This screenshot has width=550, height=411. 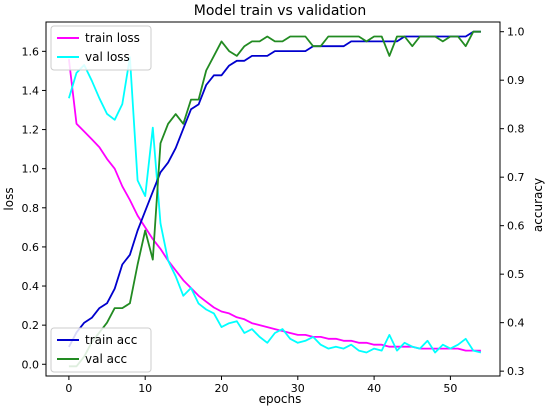 I want to click on right-y-tick-label: 0.5, so click(x=516, y=274).